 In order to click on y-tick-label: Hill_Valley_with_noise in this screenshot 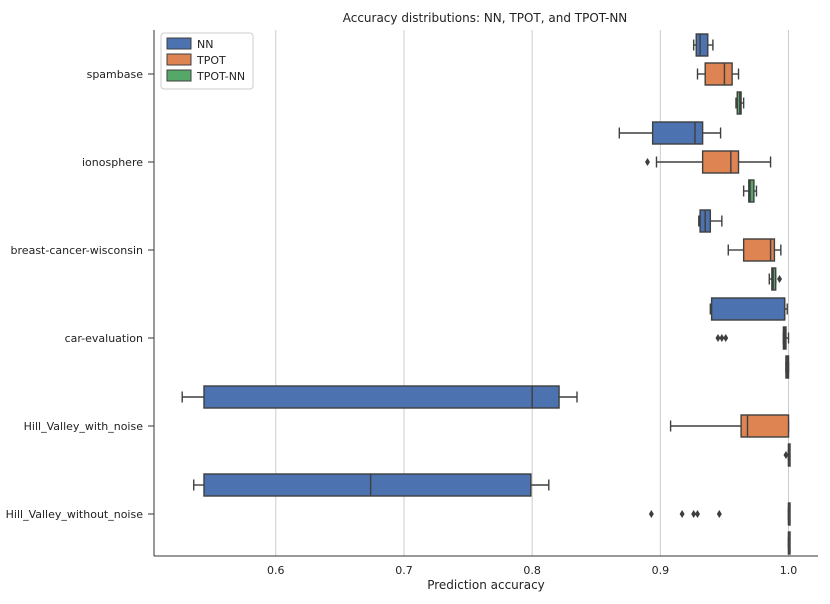, I will do `click(84, 426)`.